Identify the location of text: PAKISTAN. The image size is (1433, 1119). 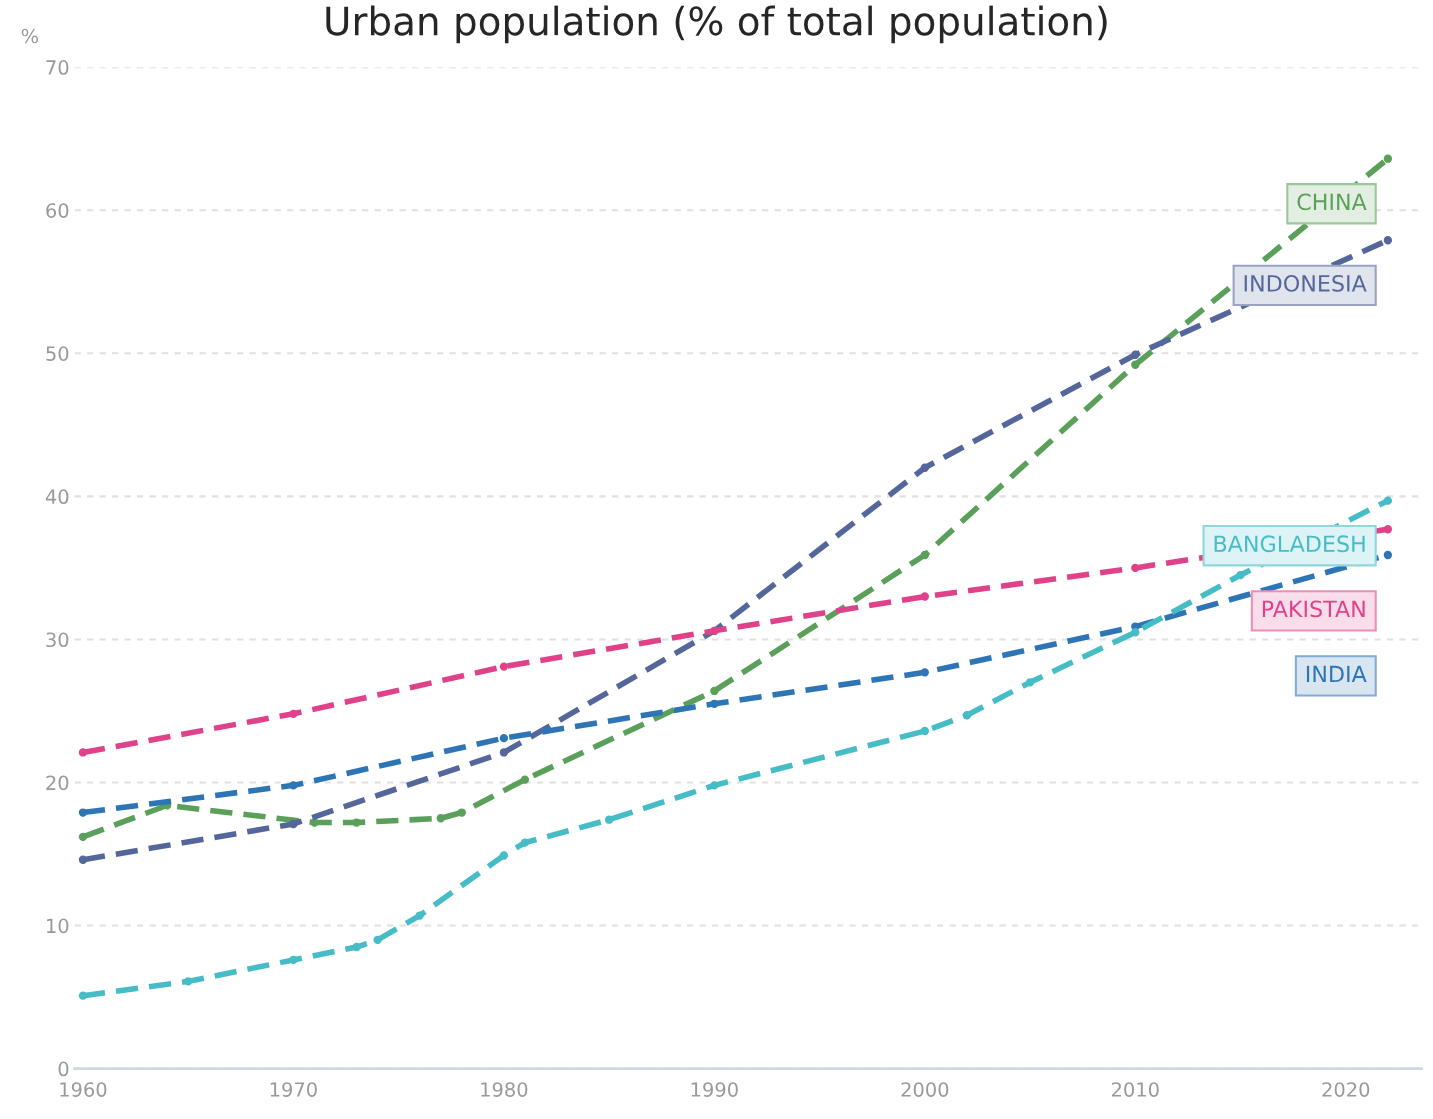
(1313, 609).